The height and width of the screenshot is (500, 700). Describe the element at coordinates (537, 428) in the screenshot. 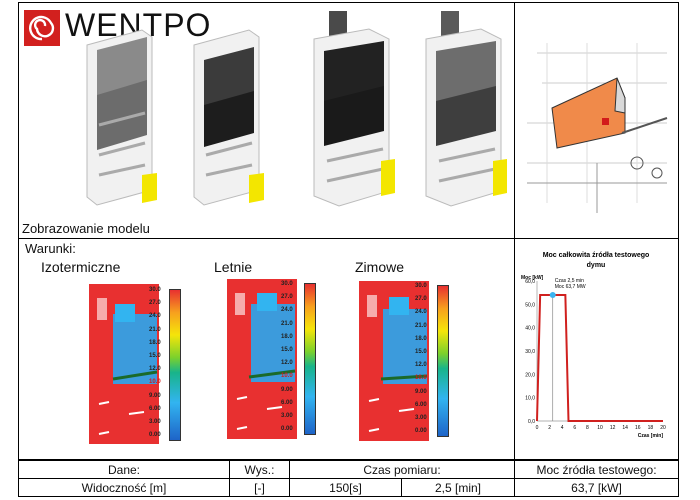

I see `chart-xtick-label: 0` at that location.